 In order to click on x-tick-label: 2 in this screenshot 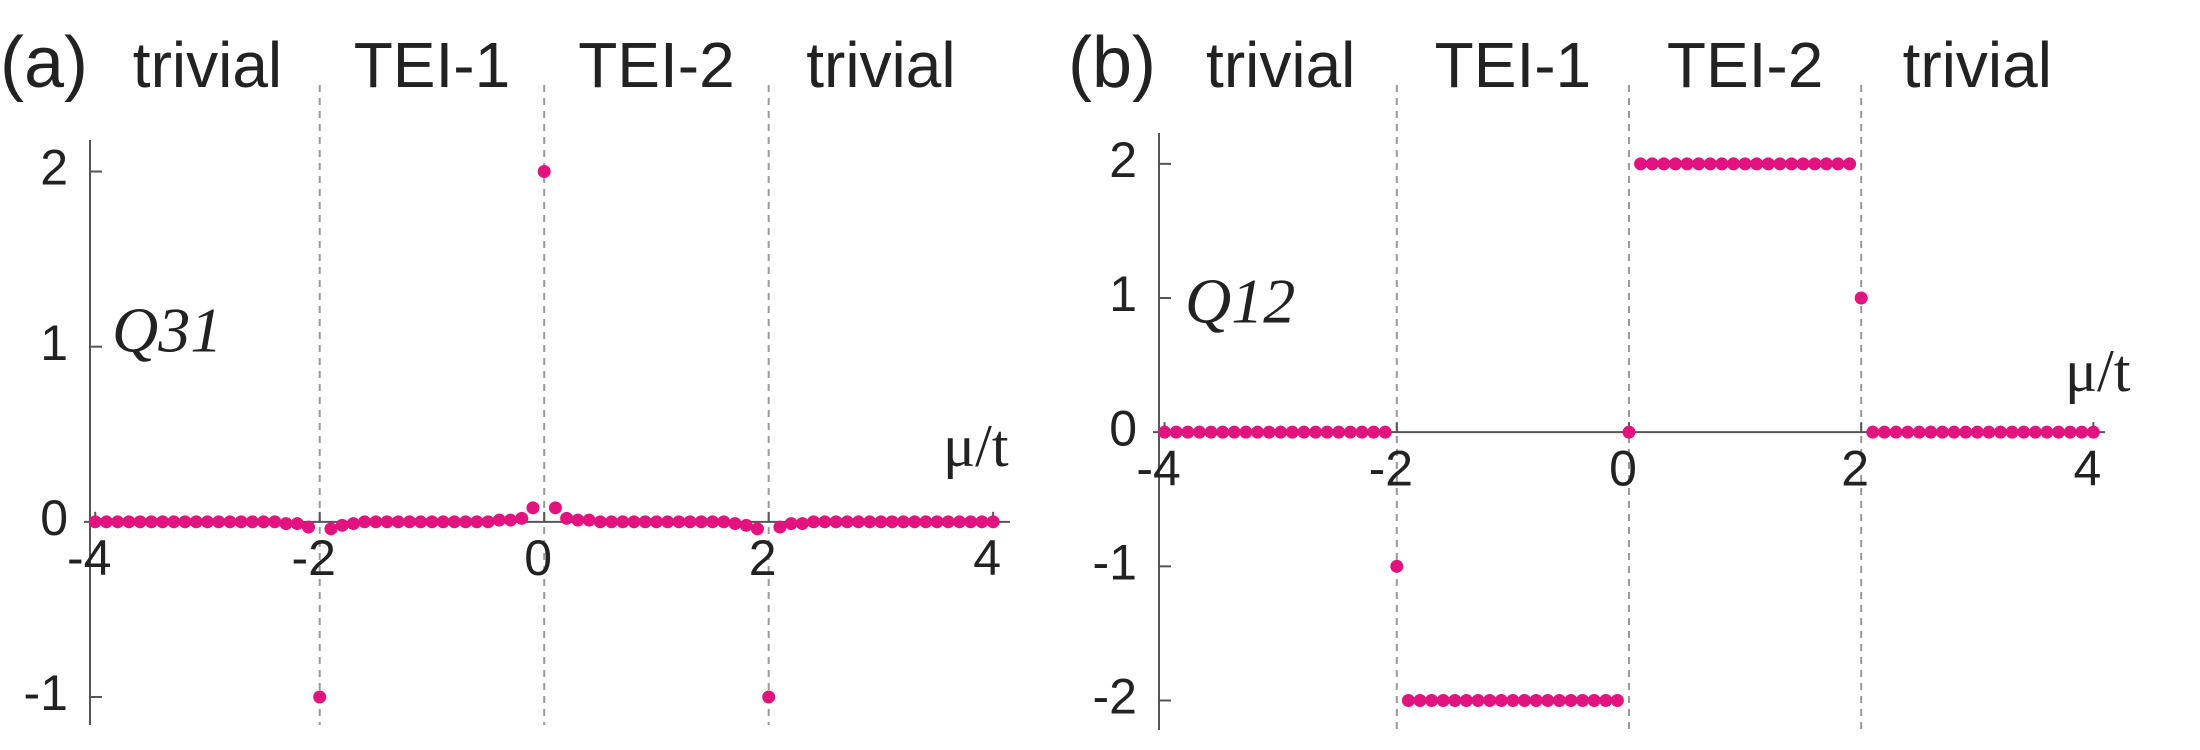, I will do `click(763, 558)`.